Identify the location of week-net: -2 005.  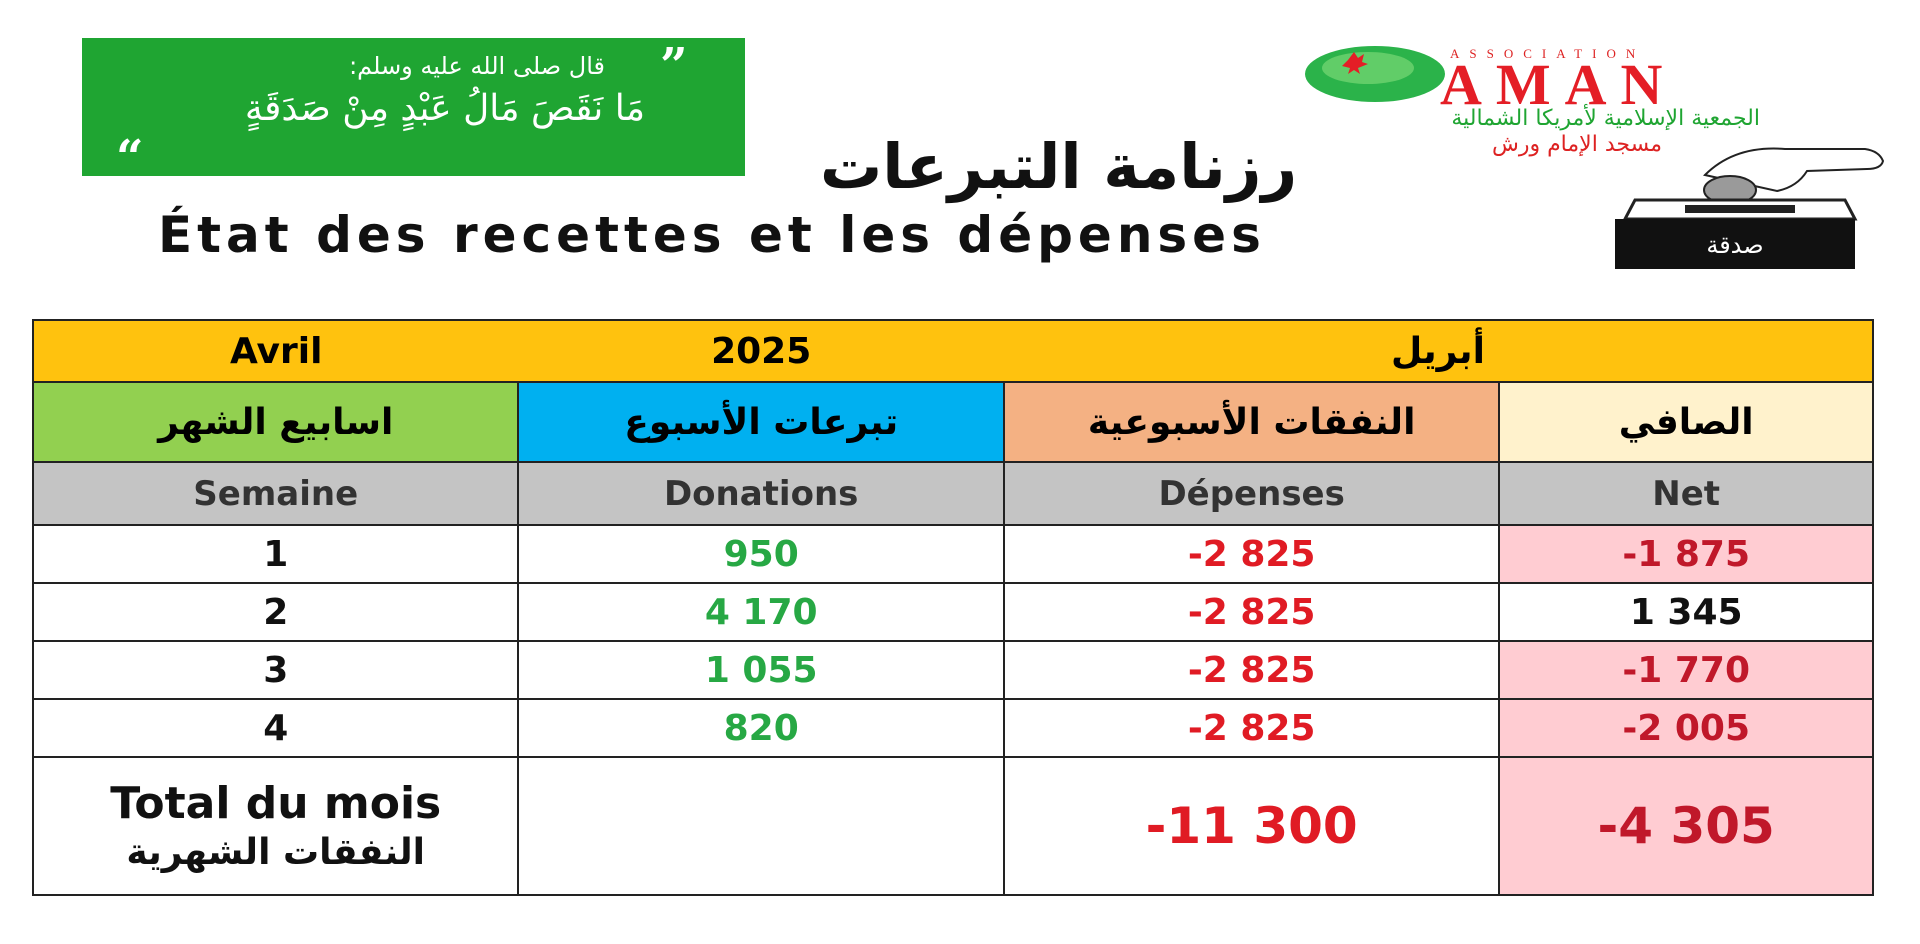
(1686, 728).